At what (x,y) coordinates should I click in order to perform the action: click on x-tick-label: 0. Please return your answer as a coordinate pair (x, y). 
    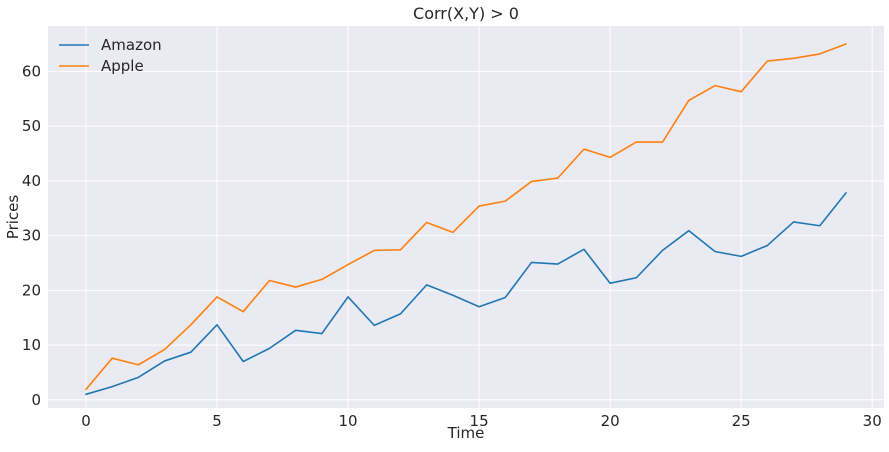
    Looking at the image, I should click on (86, 421).